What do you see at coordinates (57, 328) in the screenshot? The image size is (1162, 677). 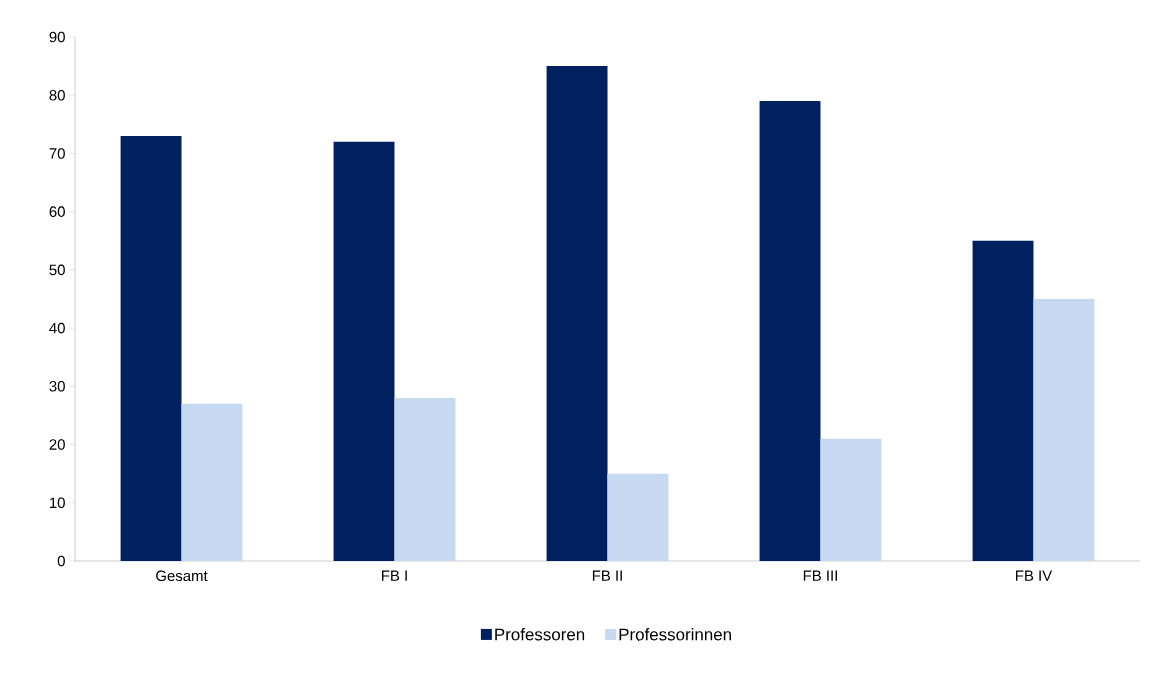 I see `y-tick-label: 40` at bounding box center [57, 328].